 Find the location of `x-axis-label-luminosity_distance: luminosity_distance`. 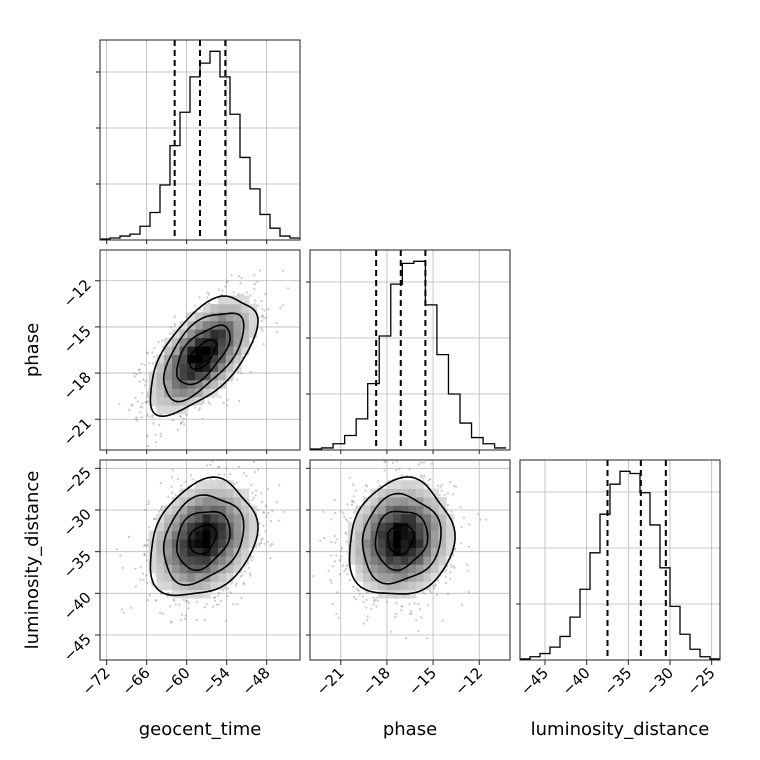

x-axis-label-luminosity_distance: luminosity_distance is located at coordinates (620, 729).